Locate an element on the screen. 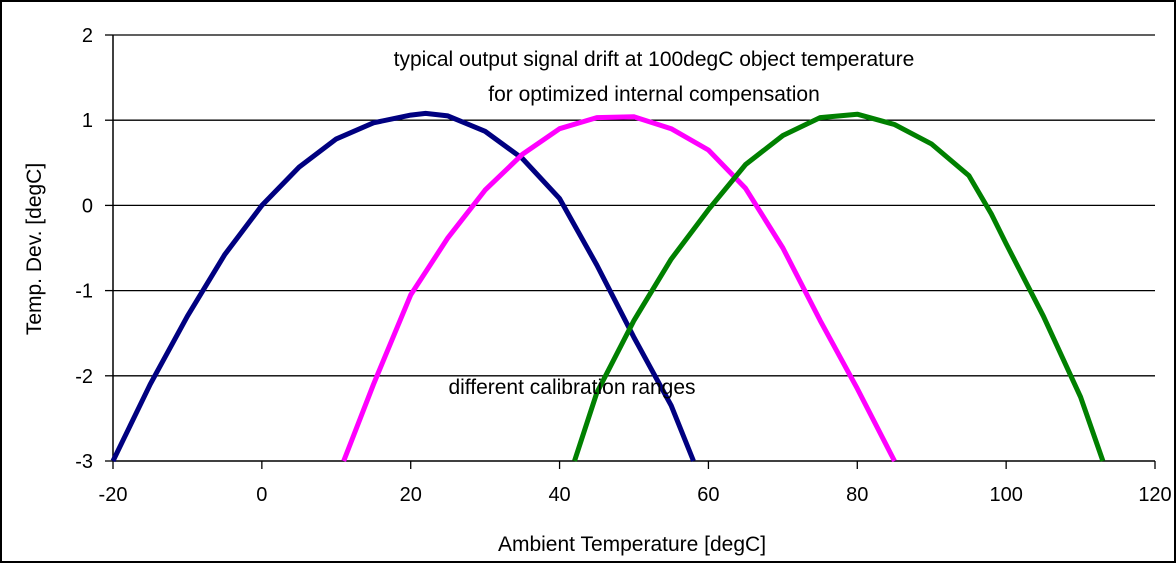 The image size is (1176, 563). y-tick-label-5: 2 is located at coordinates (87, 36).